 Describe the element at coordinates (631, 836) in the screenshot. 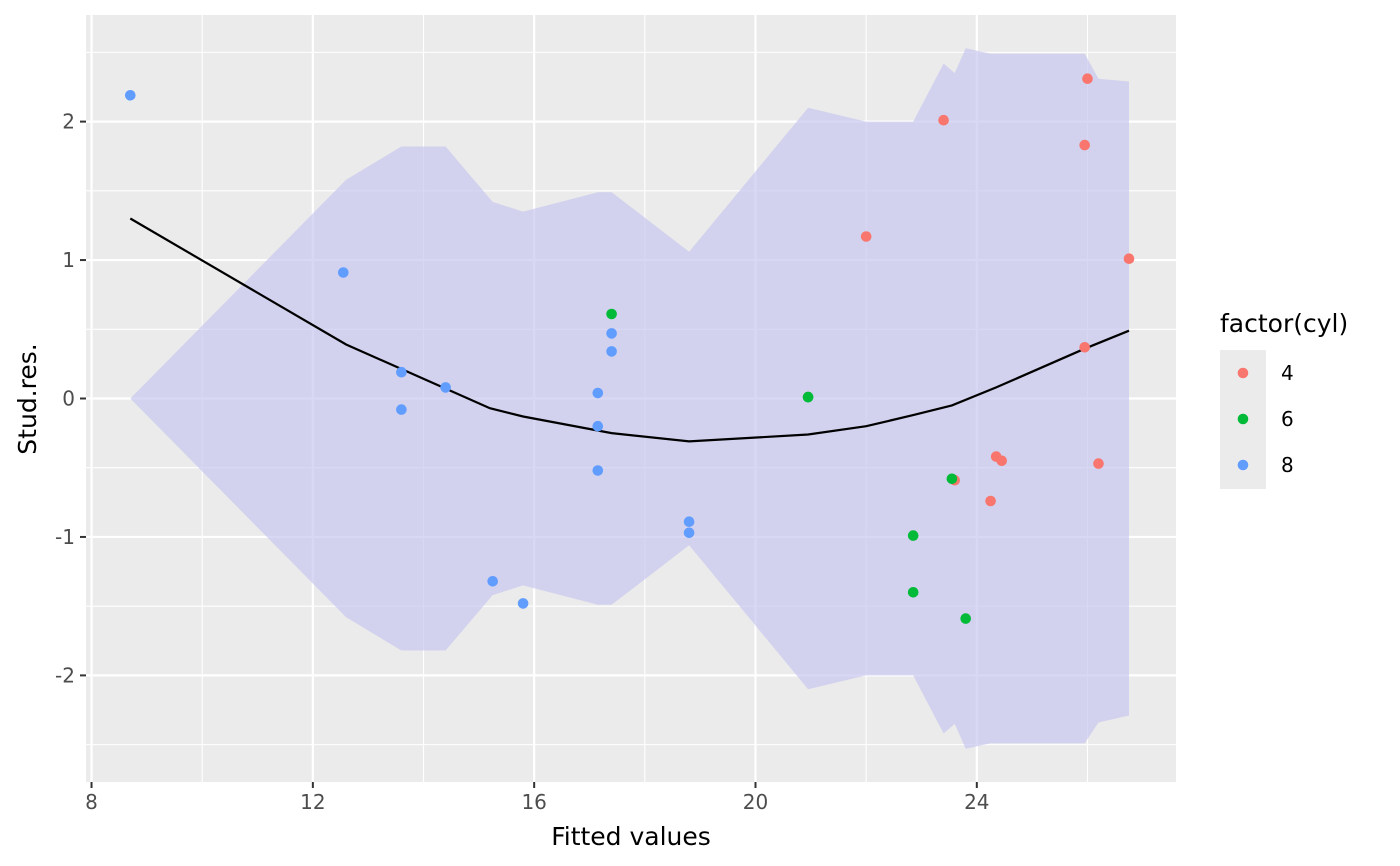

I see `x-axis-title: Fitted values` at that location.